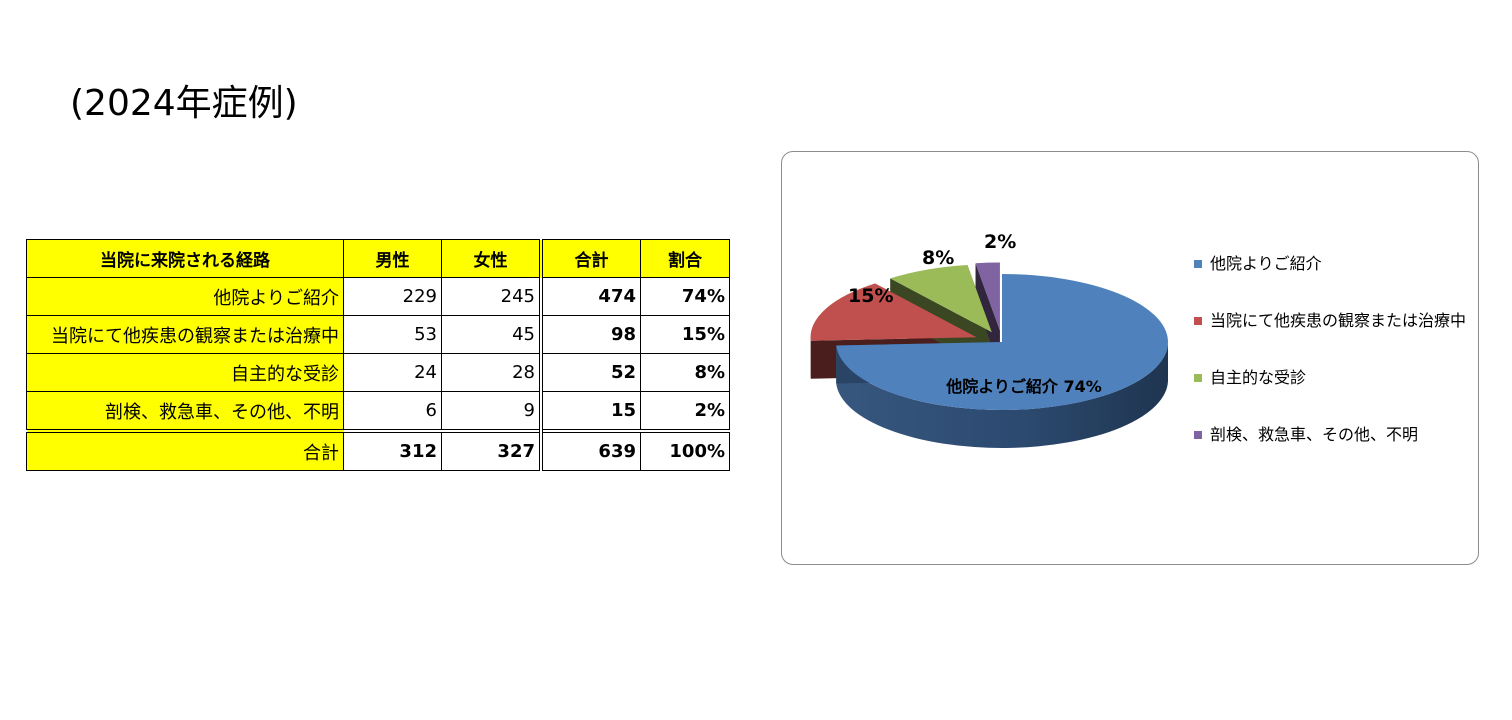  What do you see at coordinates (590, 450) in the screenshot?
I see `total-total: 639` at bounding box center [590, 450].